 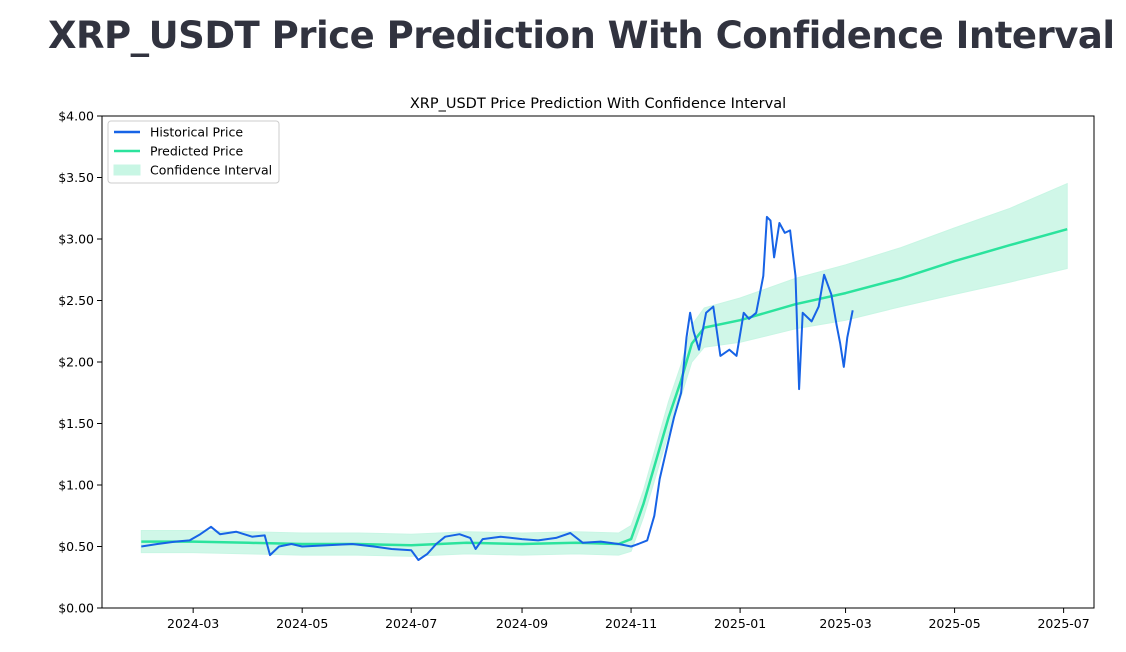 What do you see at coordinates (954, 623) in the screenshot?
I see `x-tick-label: 2025-05` at bounding box center [954, 623].